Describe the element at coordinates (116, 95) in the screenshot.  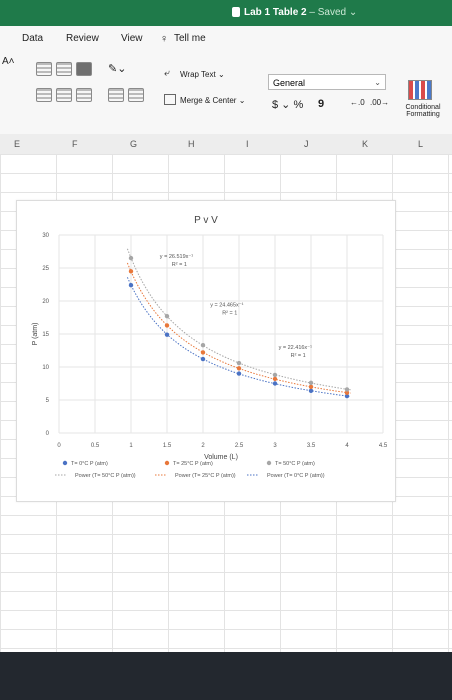
I see `decrease-indent-icon` at that location.